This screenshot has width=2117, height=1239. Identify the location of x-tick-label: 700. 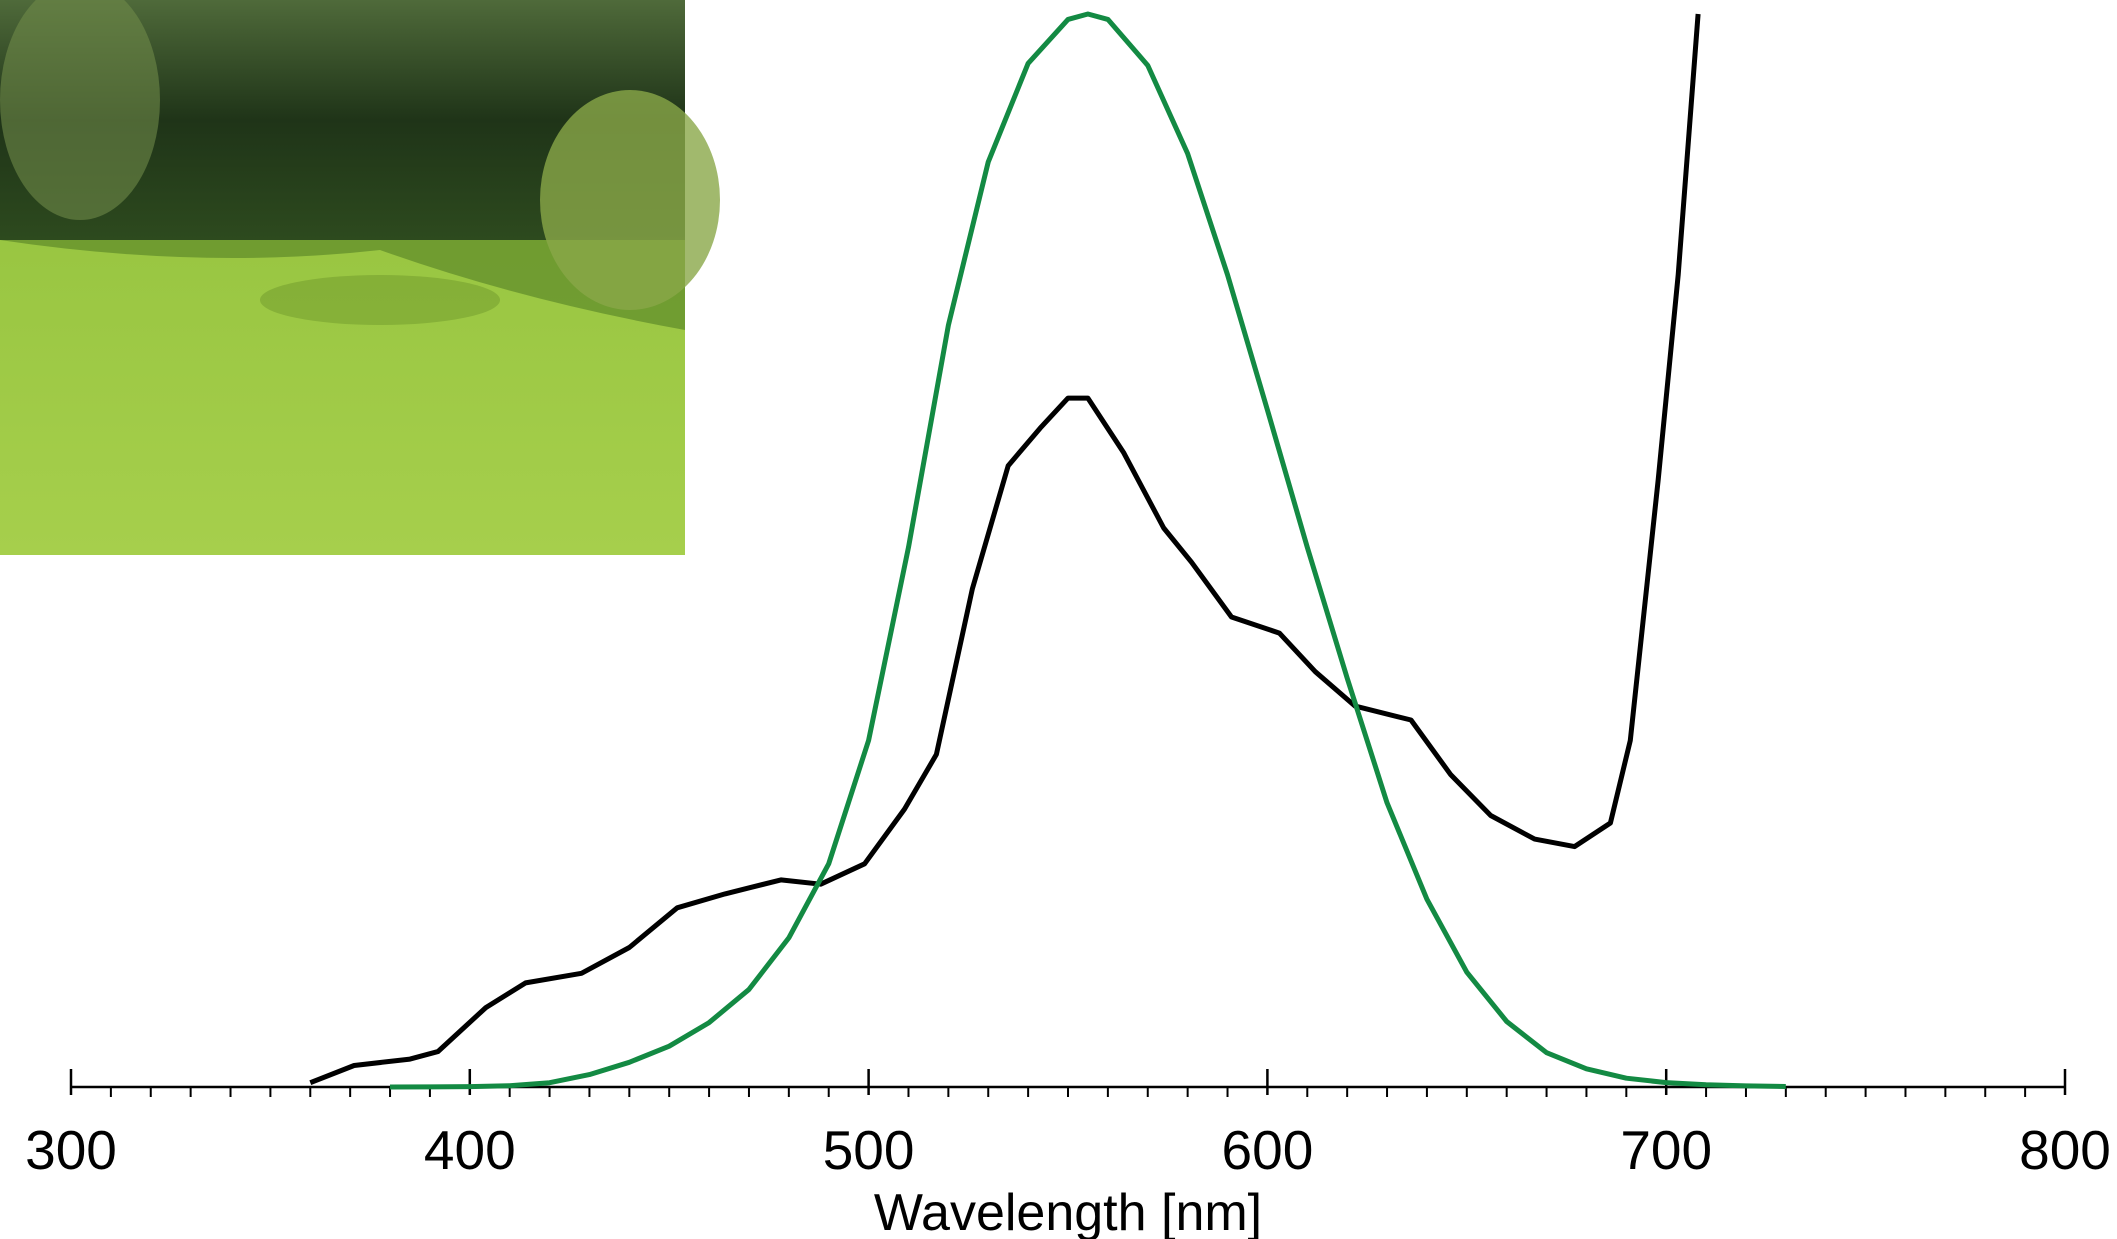
(1666, 1150).